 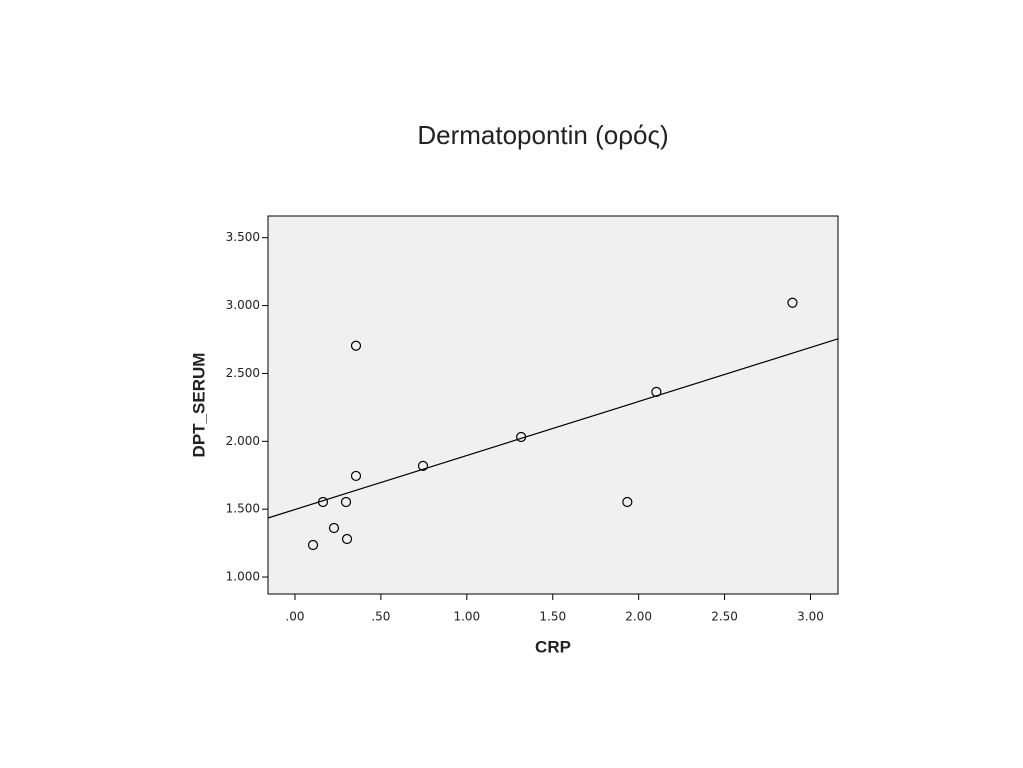 I want to click on x-tick-label: .50, so click(x=380, y=617).